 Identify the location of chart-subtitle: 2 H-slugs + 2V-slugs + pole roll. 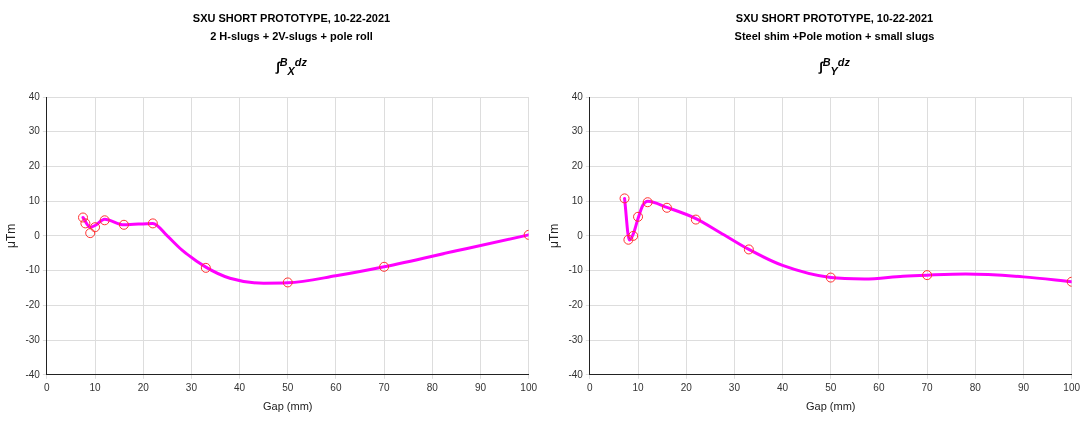
(291, 35).